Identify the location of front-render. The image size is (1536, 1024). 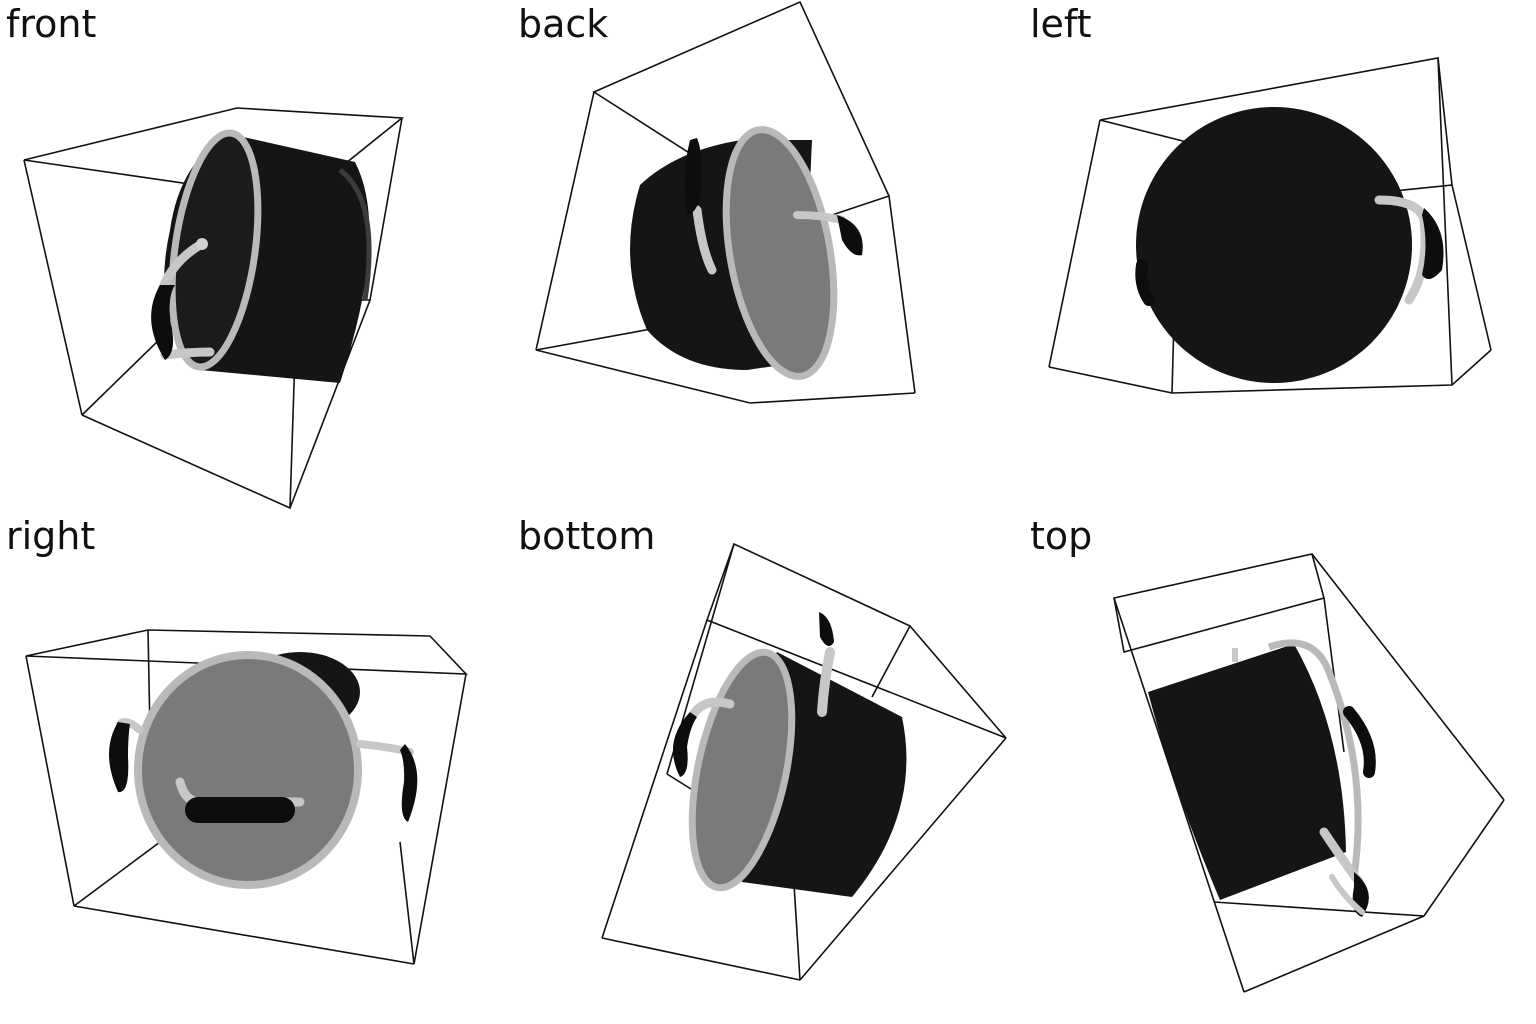
(214, 308).